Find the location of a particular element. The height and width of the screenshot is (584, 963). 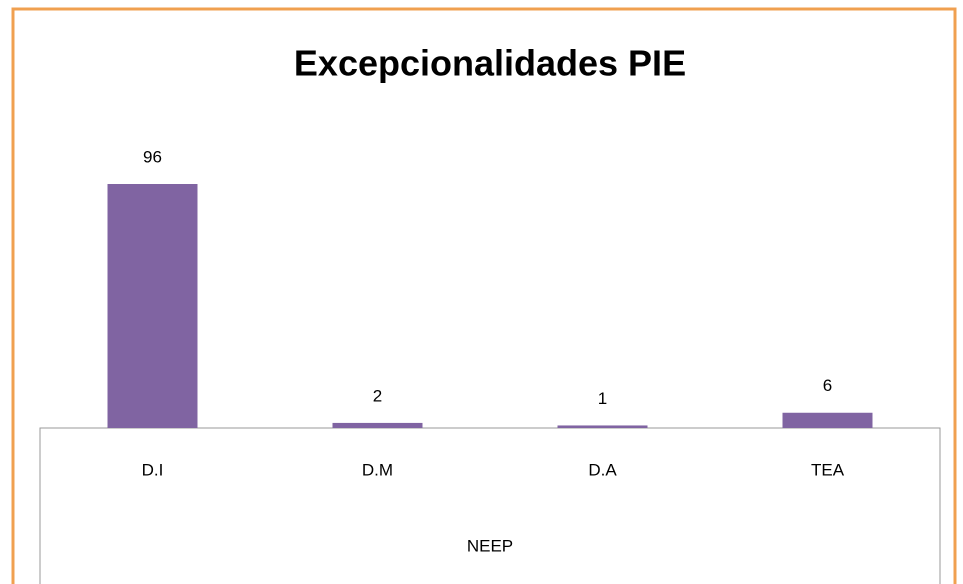

data-label: 1 is located at coordinates (602, 398).